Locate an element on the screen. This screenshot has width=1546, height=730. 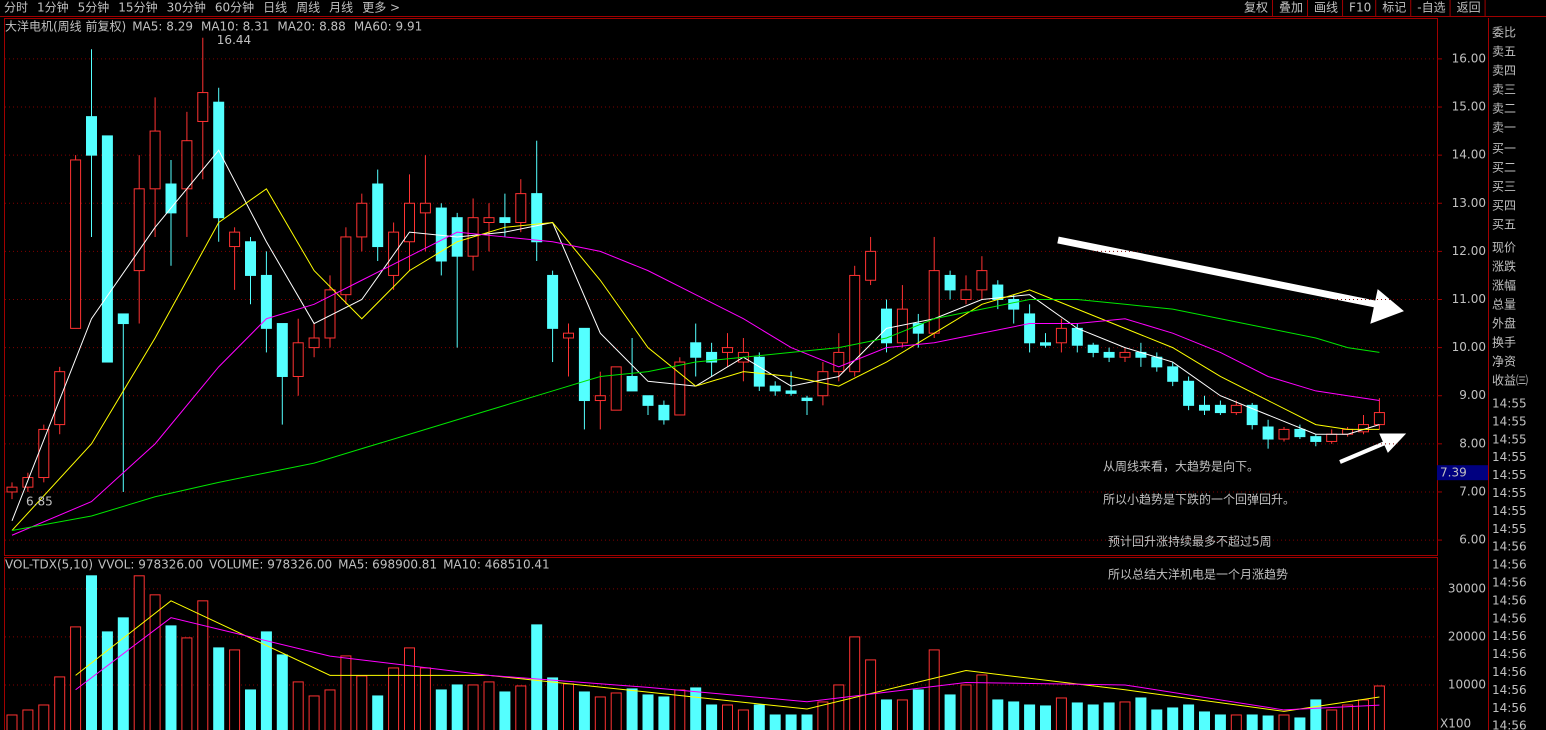
ma-line is located at coordinates (727, 664).